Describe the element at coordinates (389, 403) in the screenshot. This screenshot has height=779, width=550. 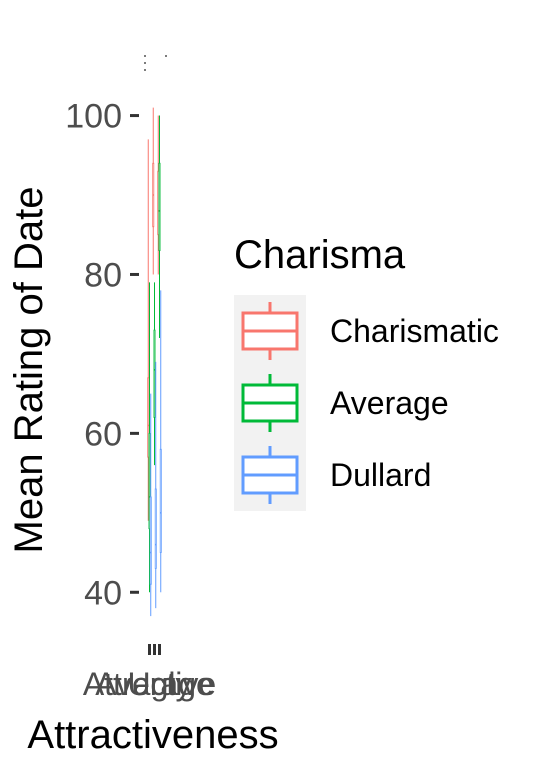
I see `legend-label-average: Average` at that location.